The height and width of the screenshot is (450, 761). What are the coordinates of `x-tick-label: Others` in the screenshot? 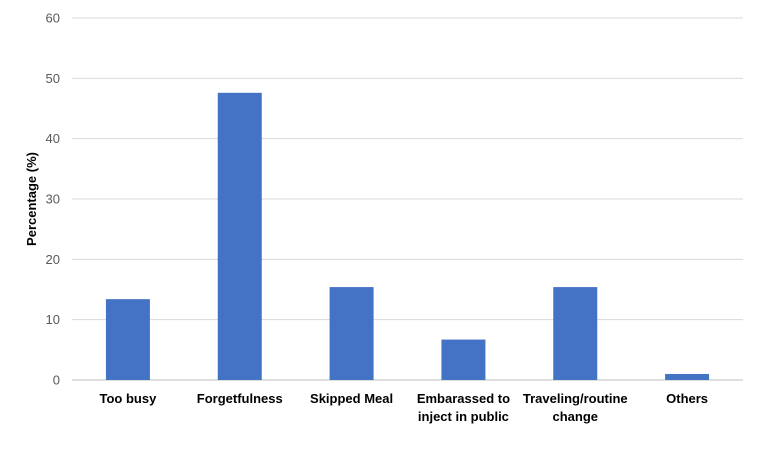 It's located at (687, 398).